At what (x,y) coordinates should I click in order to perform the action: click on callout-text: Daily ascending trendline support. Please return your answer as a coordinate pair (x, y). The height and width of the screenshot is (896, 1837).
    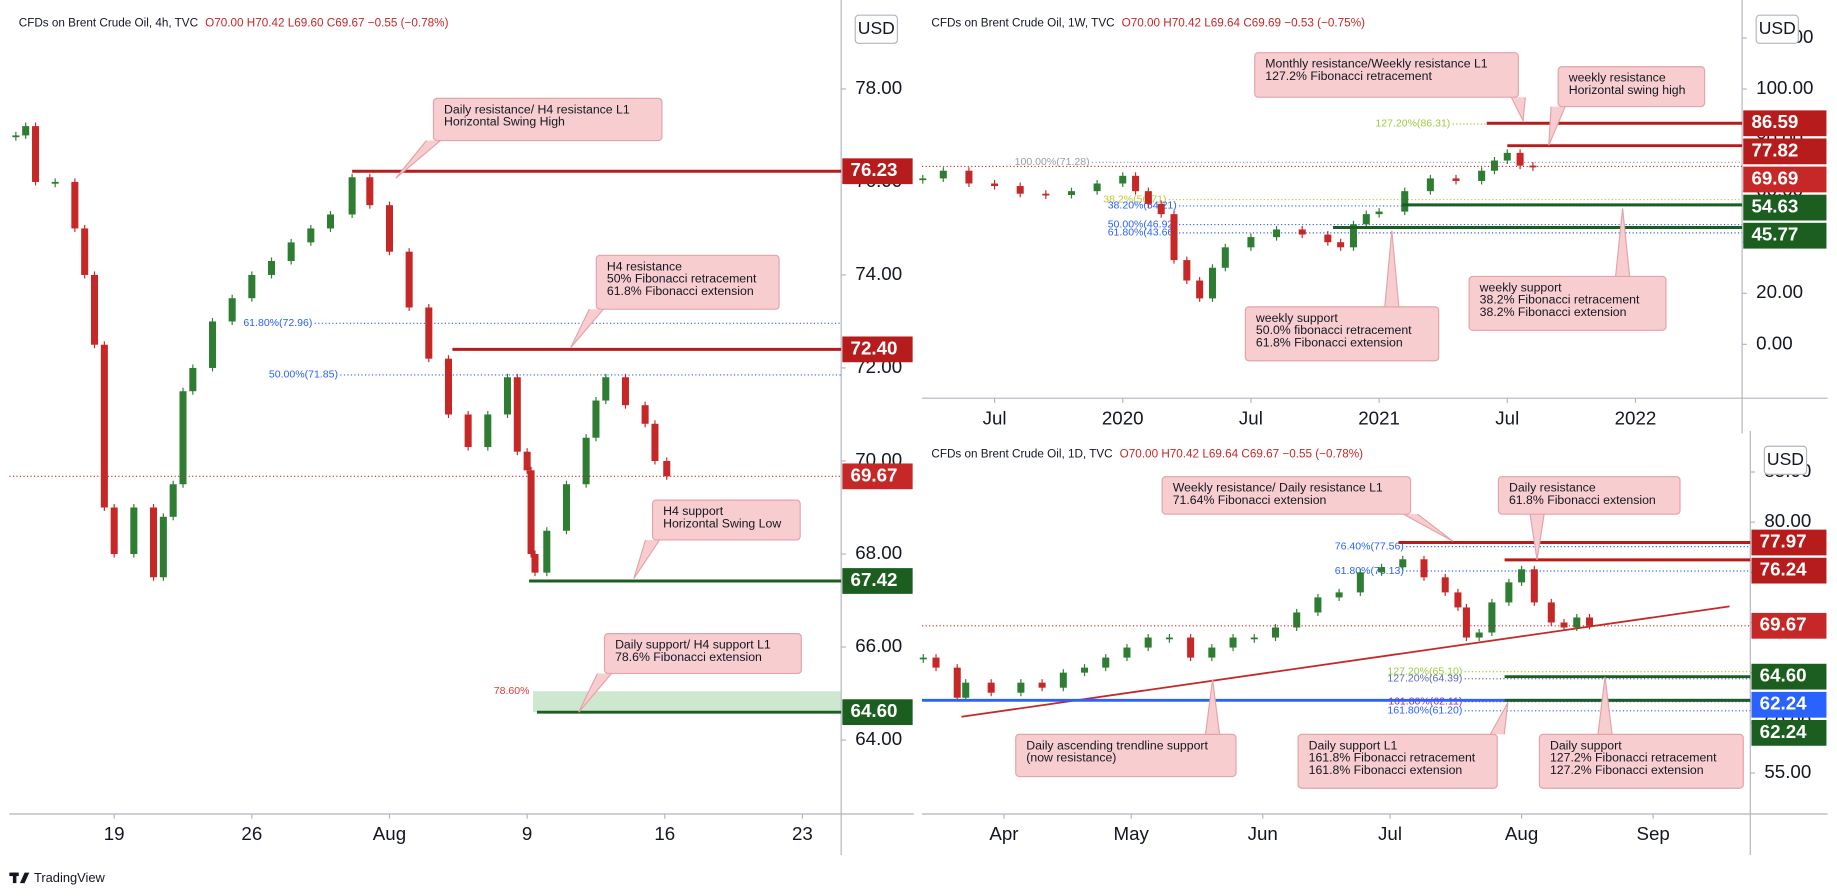
    Looking at the image, I should click on (1117, 745).